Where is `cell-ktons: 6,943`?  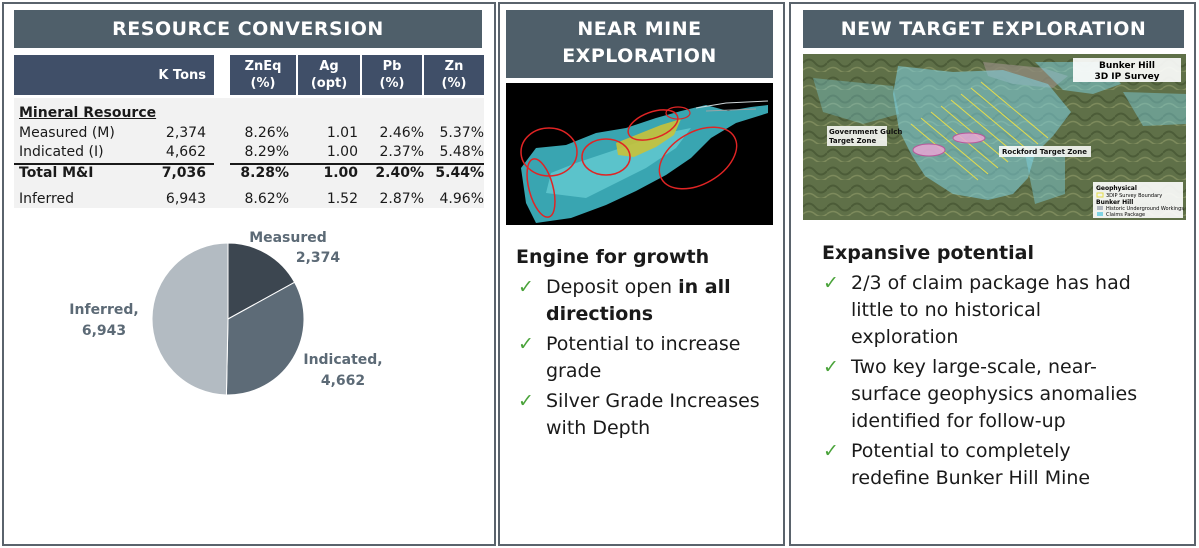
cell-ktons: 6,943 is located at coordinates (185, 199).